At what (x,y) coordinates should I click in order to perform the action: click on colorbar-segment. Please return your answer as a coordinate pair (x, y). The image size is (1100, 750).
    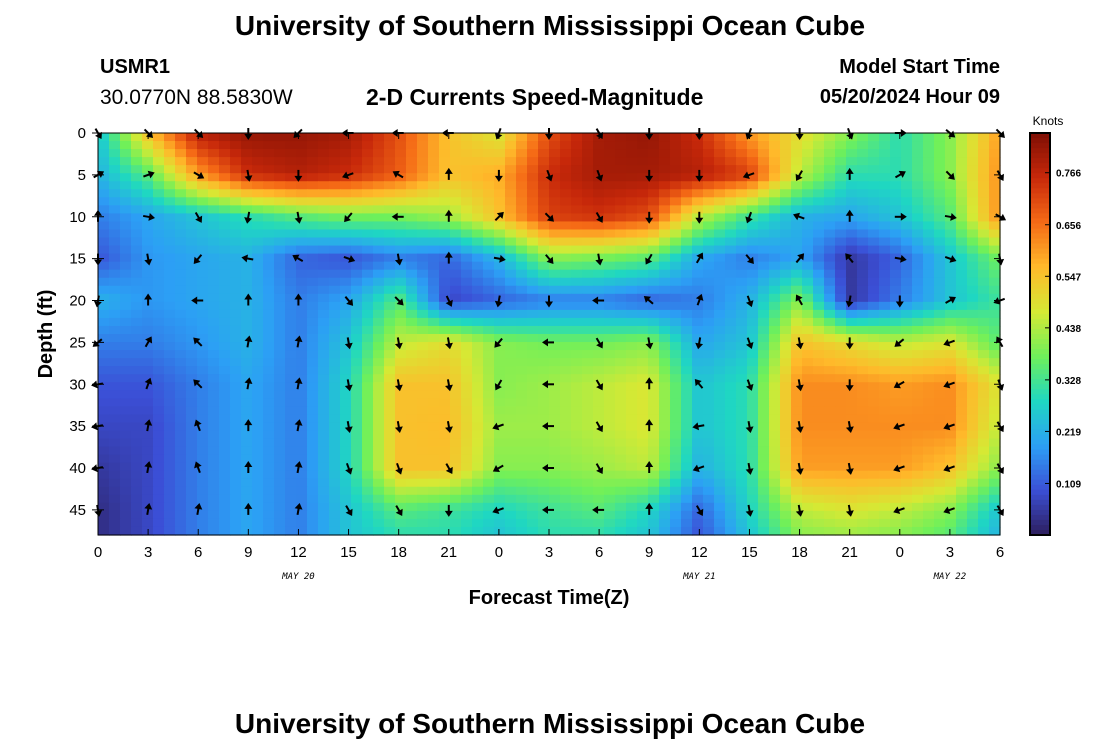
    Looking at the image, I should click on (1040, 141).